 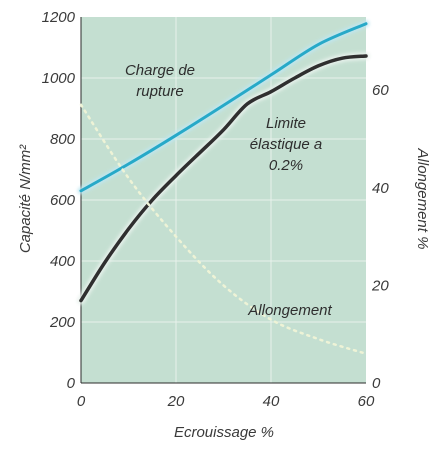 What do you see at coordinates (25, 198) in the screenshot?
I see `y-axis-title: Capacité N/mm²` at bounding box center [25, 198].